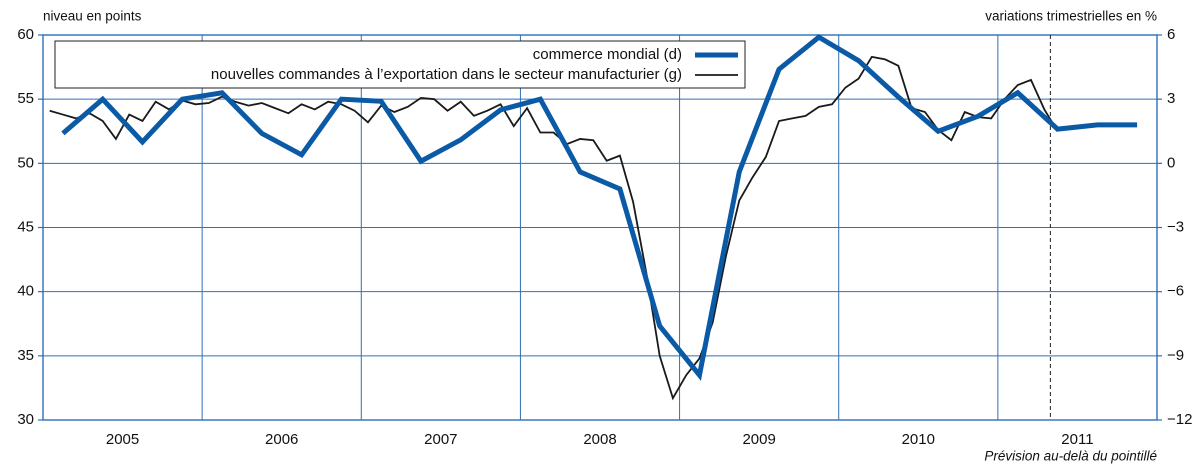  What do you see at coordinates (25, 291) in the screenshot?
I see `y-tick-label: 40` at bounding box center [25, 291].